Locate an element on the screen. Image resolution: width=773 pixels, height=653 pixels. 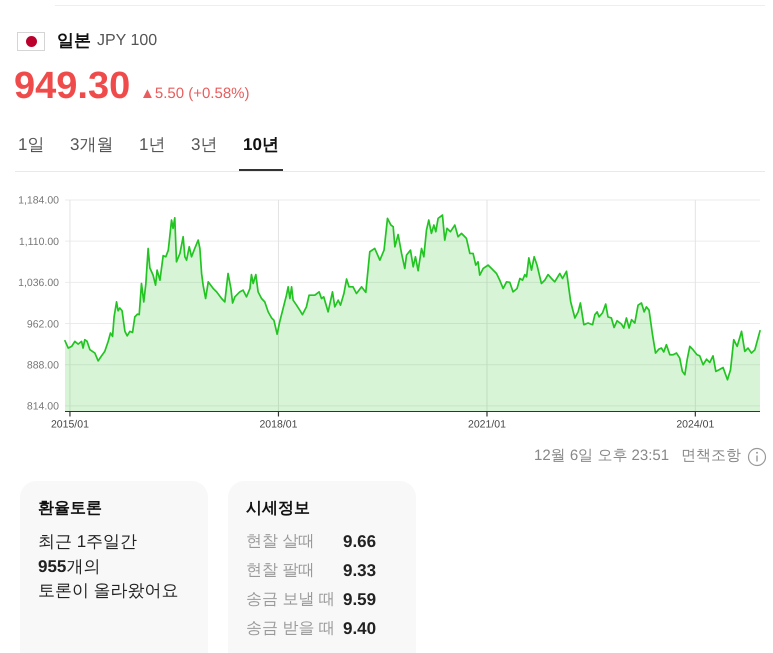
y-tick-label: 814.00 is located at coordinates (43, 406).